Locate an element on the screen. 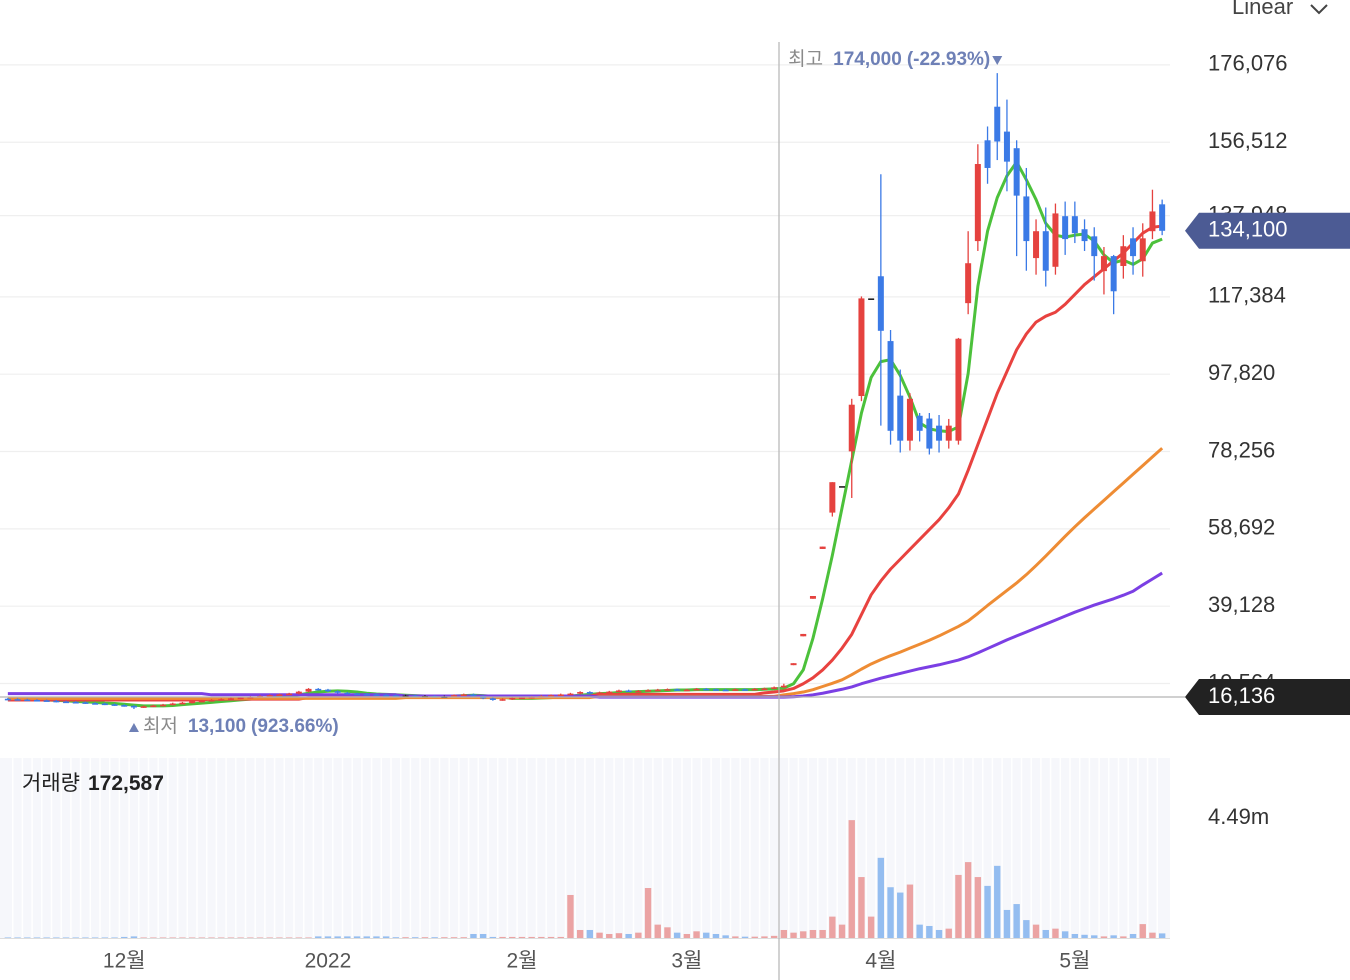 The width and height of the screenshot is (1350, 980). volume-bars is located at coordinates (585, 879).